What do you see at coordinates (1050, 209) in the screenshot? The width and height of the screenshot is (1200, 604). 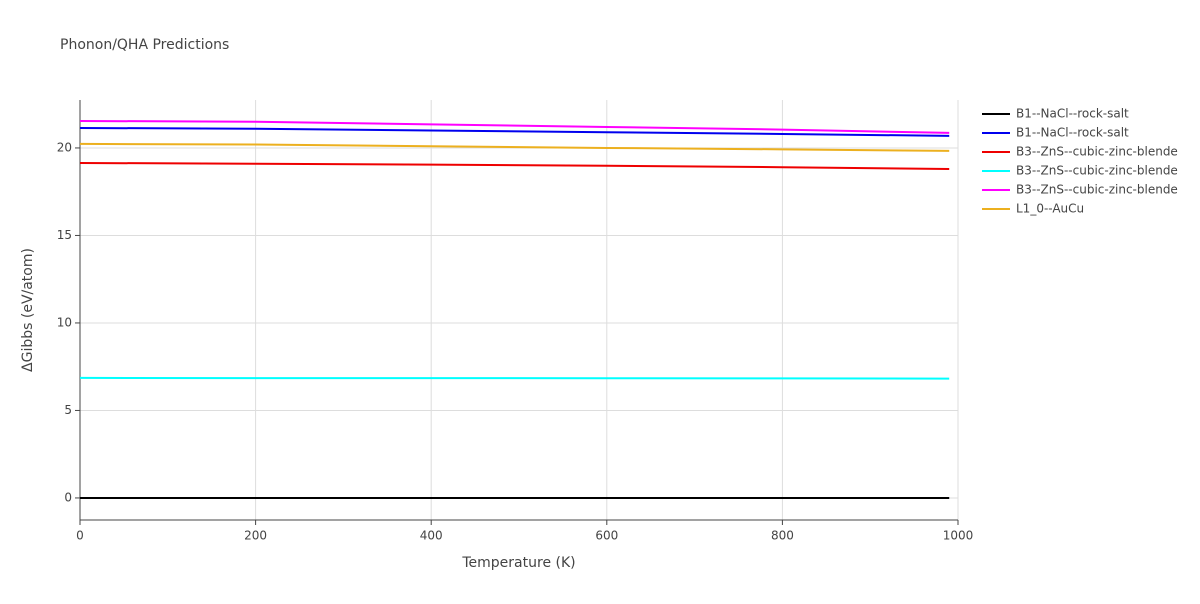 I see `legend-label: L1_0--AuCu` at bounding box center [1050, 209].